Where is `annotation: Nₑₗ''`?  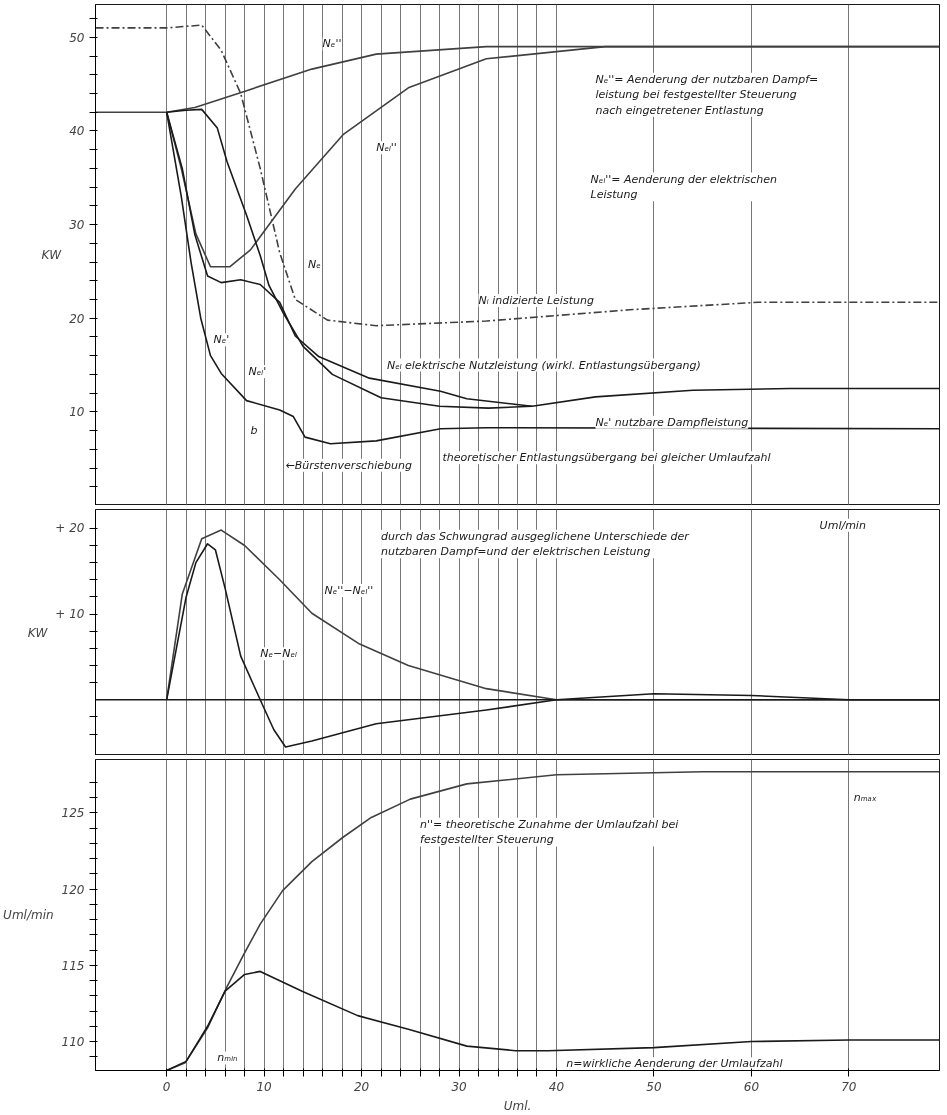 annotation: Nₑₗ'' is located at coordinates (386, 148).